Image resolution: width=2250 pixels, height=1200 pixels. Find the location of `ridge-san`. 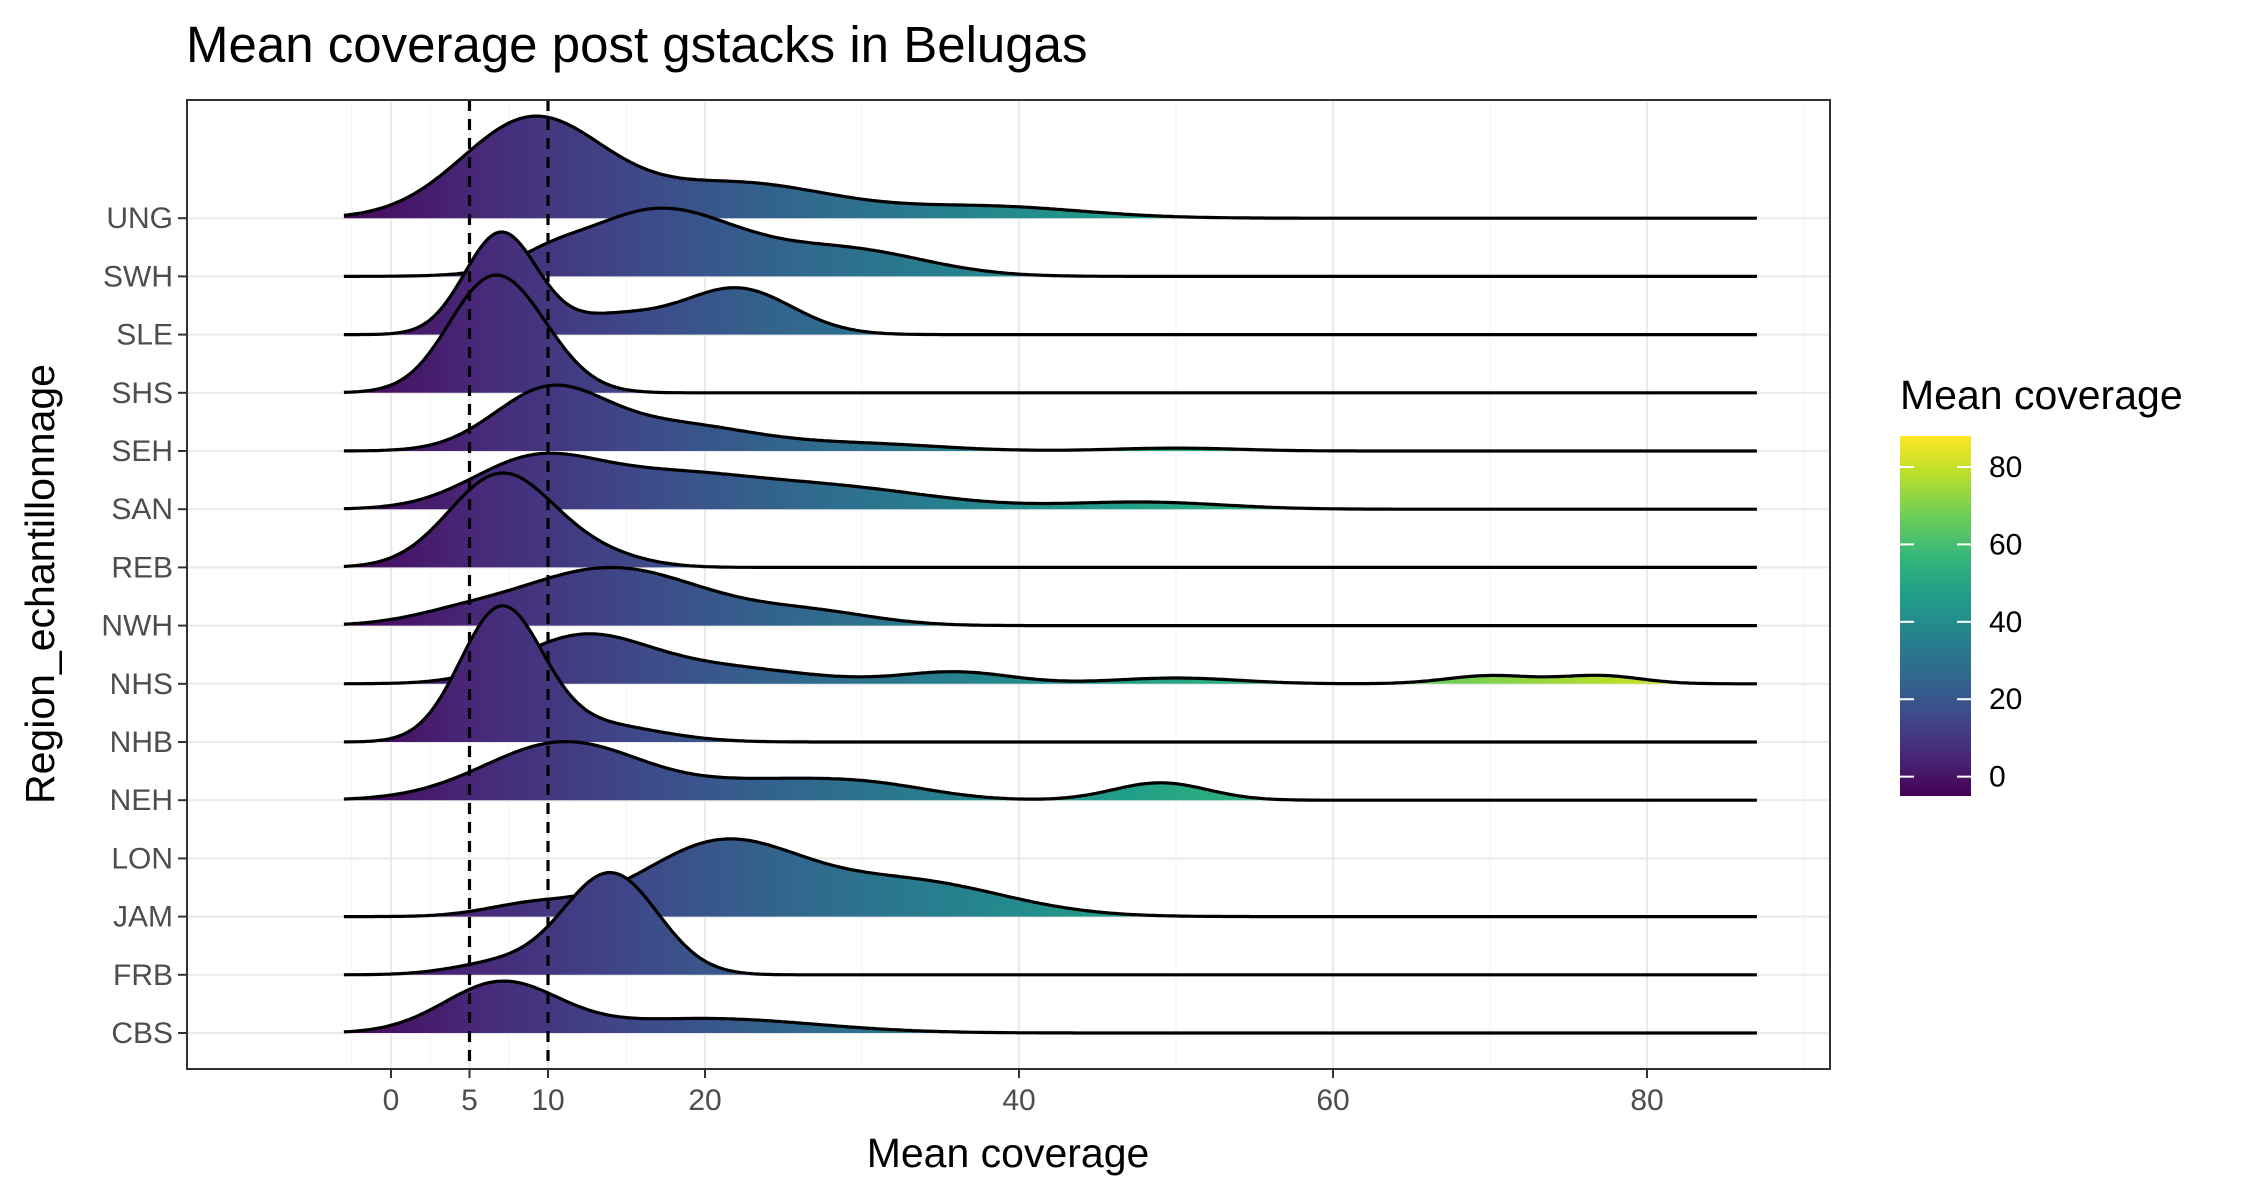

ridge-san is located at coordinates (1050, 481).